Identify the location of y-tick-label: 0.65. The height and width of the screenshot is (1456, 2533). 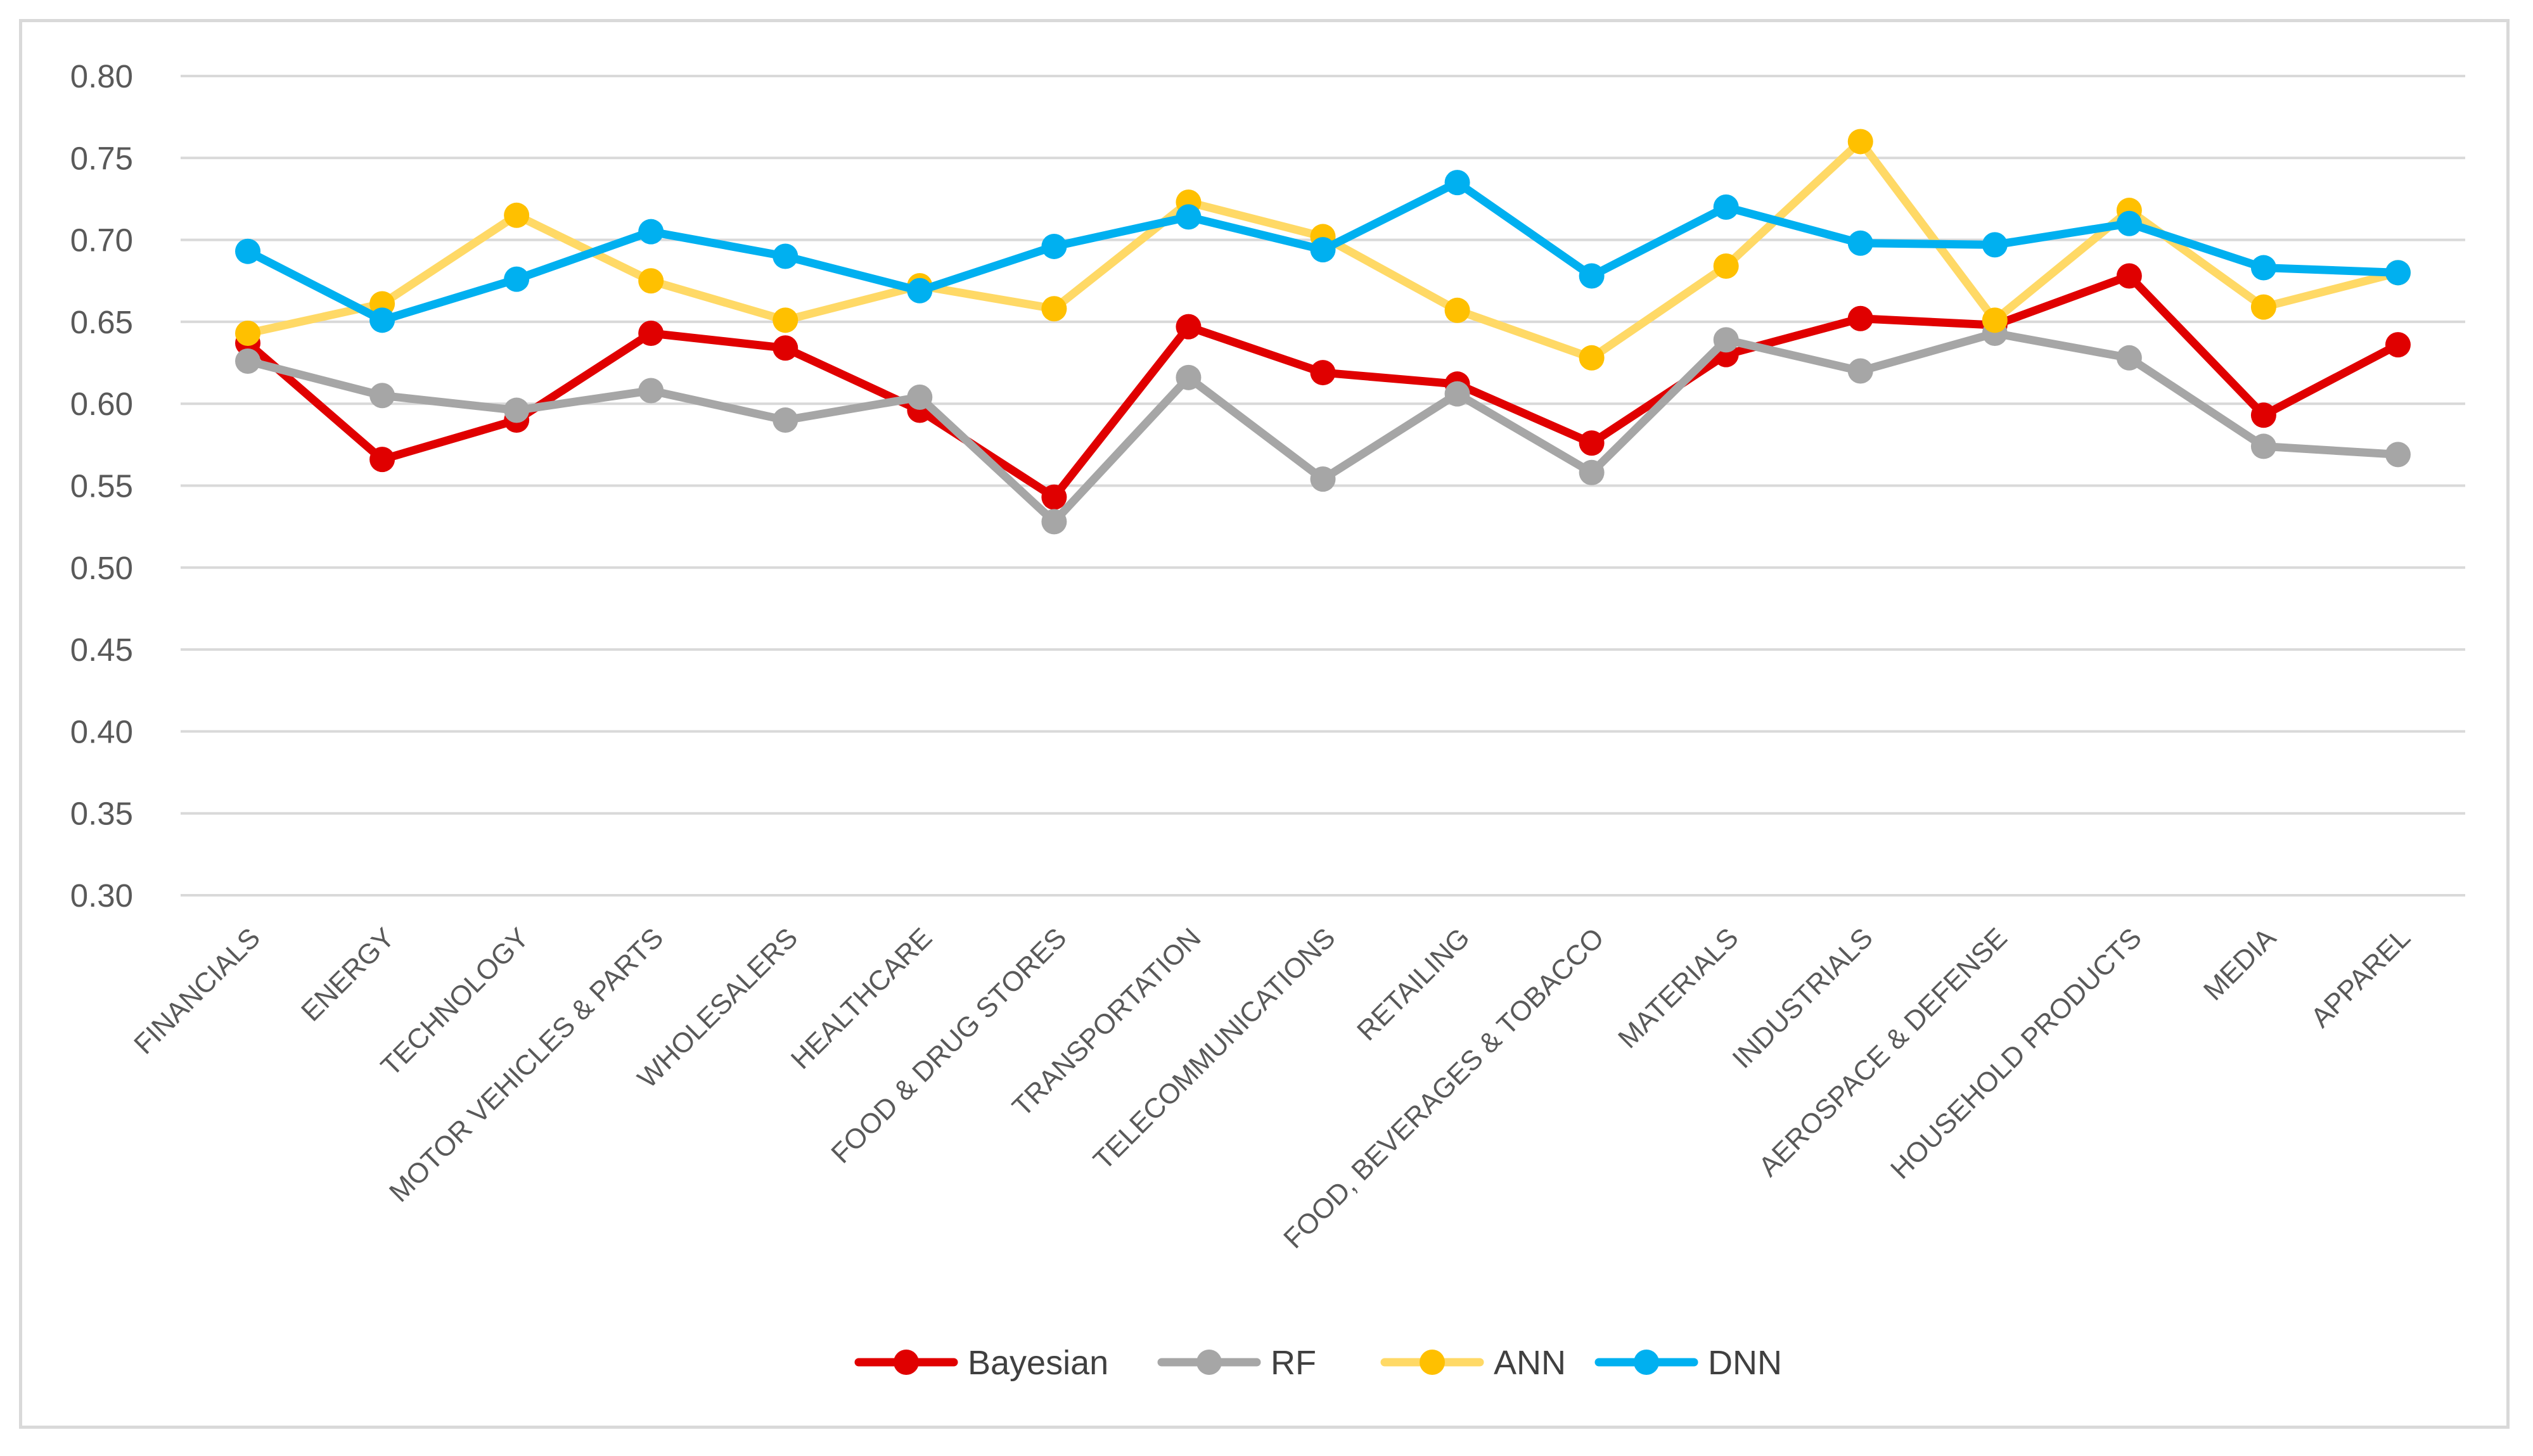
(101, 322).